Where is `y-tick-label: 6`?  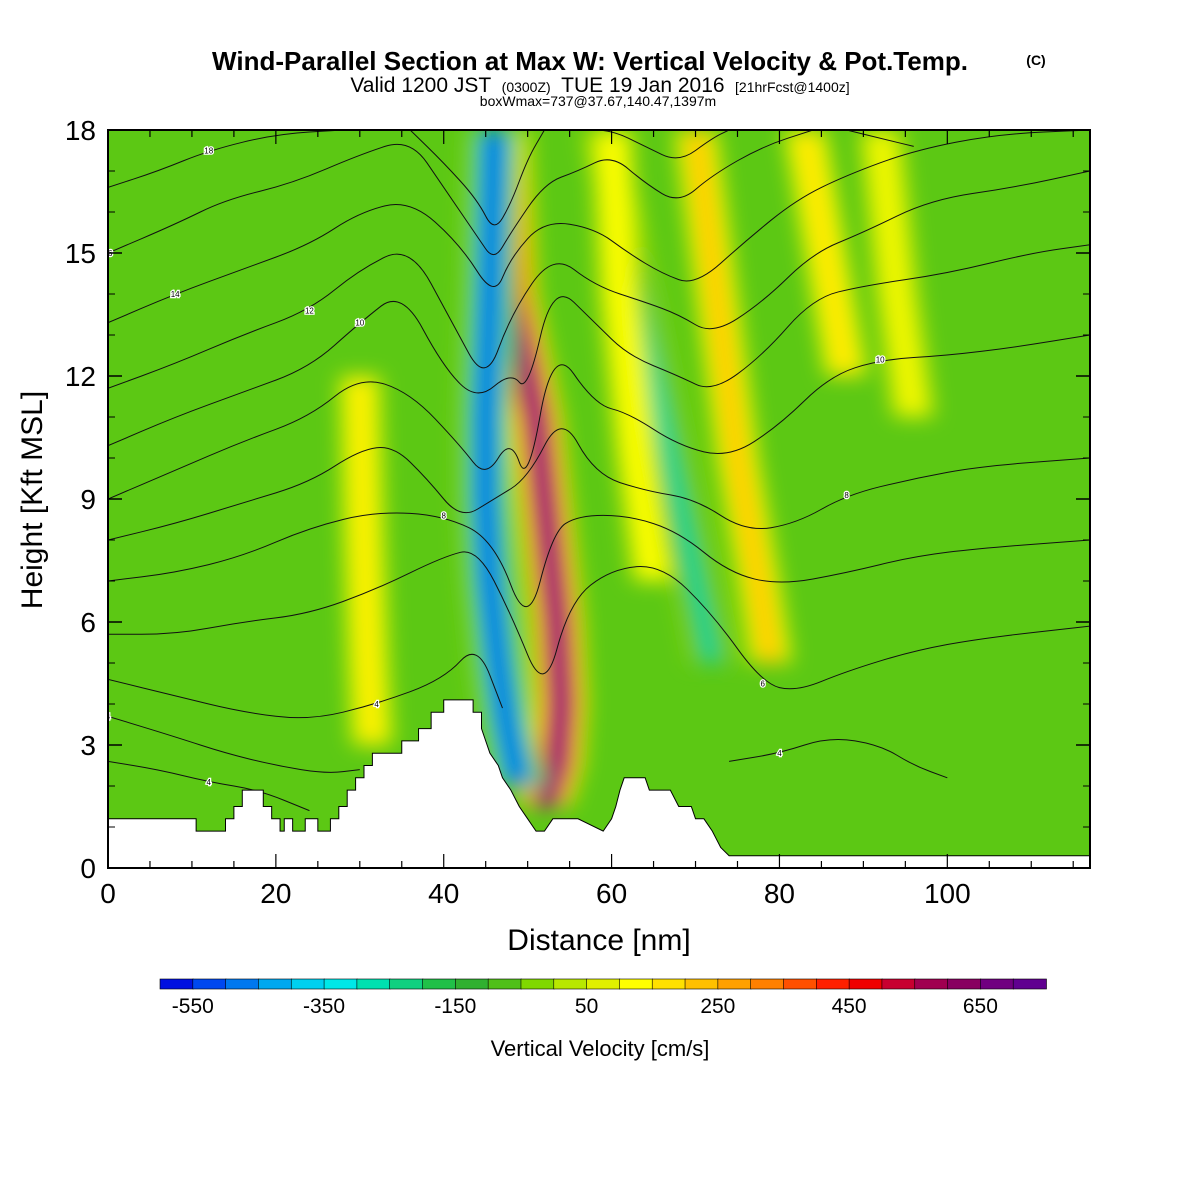 y-tick-label: 6 is located at coordinates (88, 622).